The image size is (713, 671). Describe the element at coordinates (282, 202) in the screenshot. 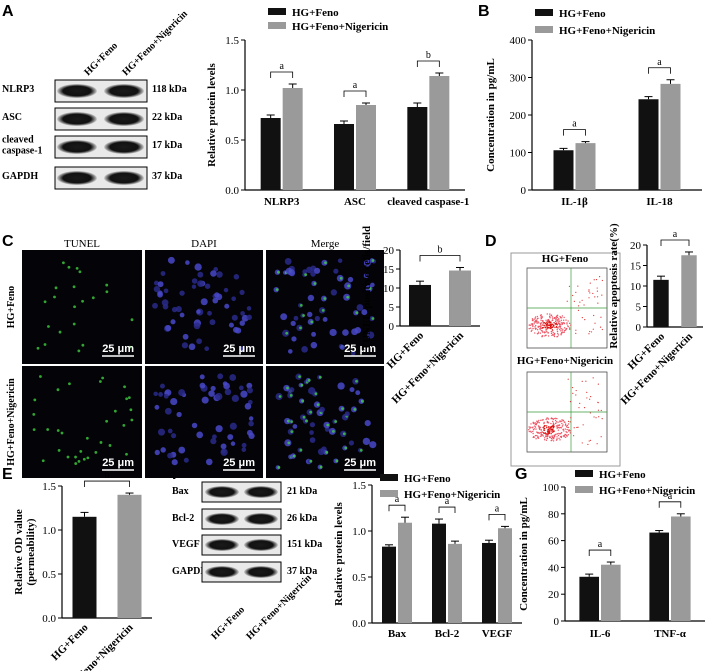

I see `category-label: NLRP3` at that location.